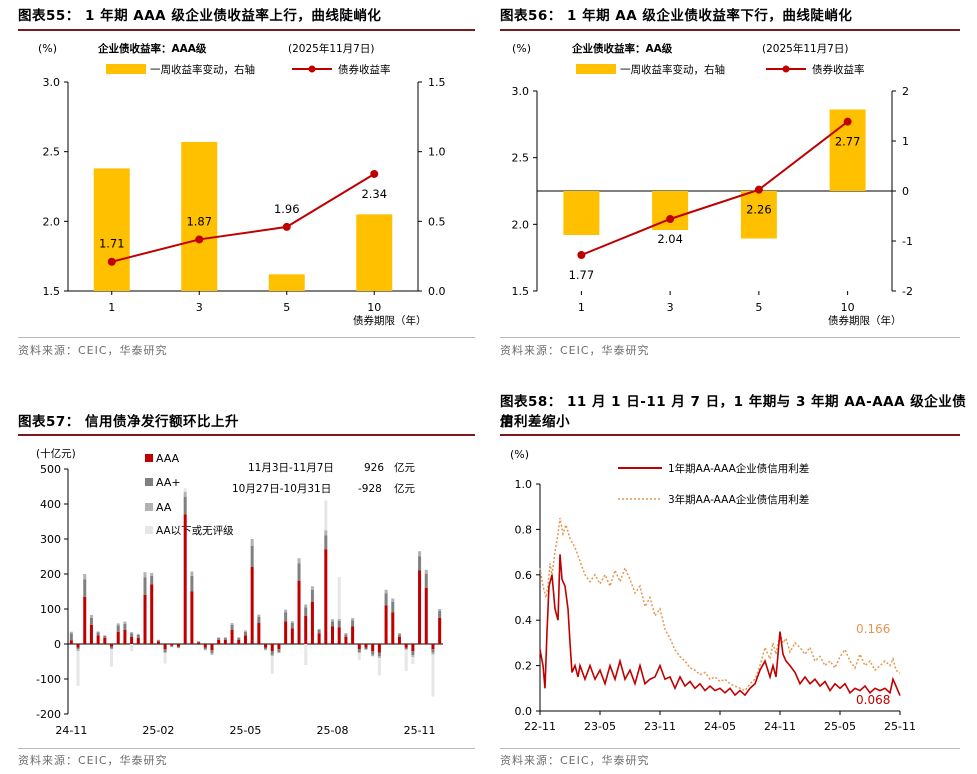 The height and width of the screenshot is (774, 977). Describe the element at coordinates (272, 665) in the screenshot. I see `chart57-bar-AA以下或无评级-30` at that location.